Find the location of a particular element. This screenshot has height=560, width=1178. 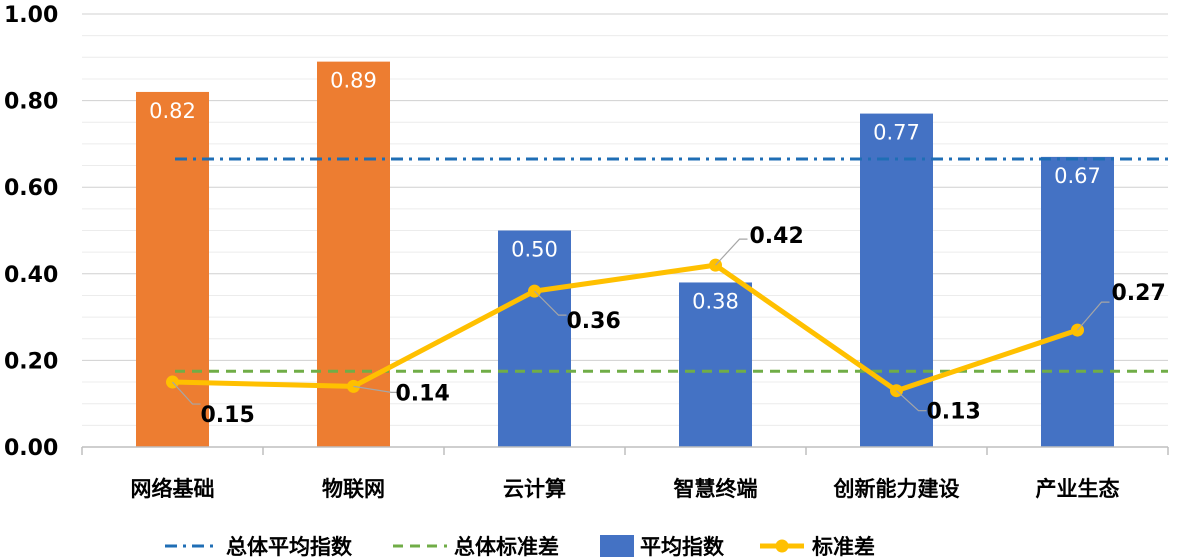

y-tick-label: 0.20 is located at coordinates (31, 361).